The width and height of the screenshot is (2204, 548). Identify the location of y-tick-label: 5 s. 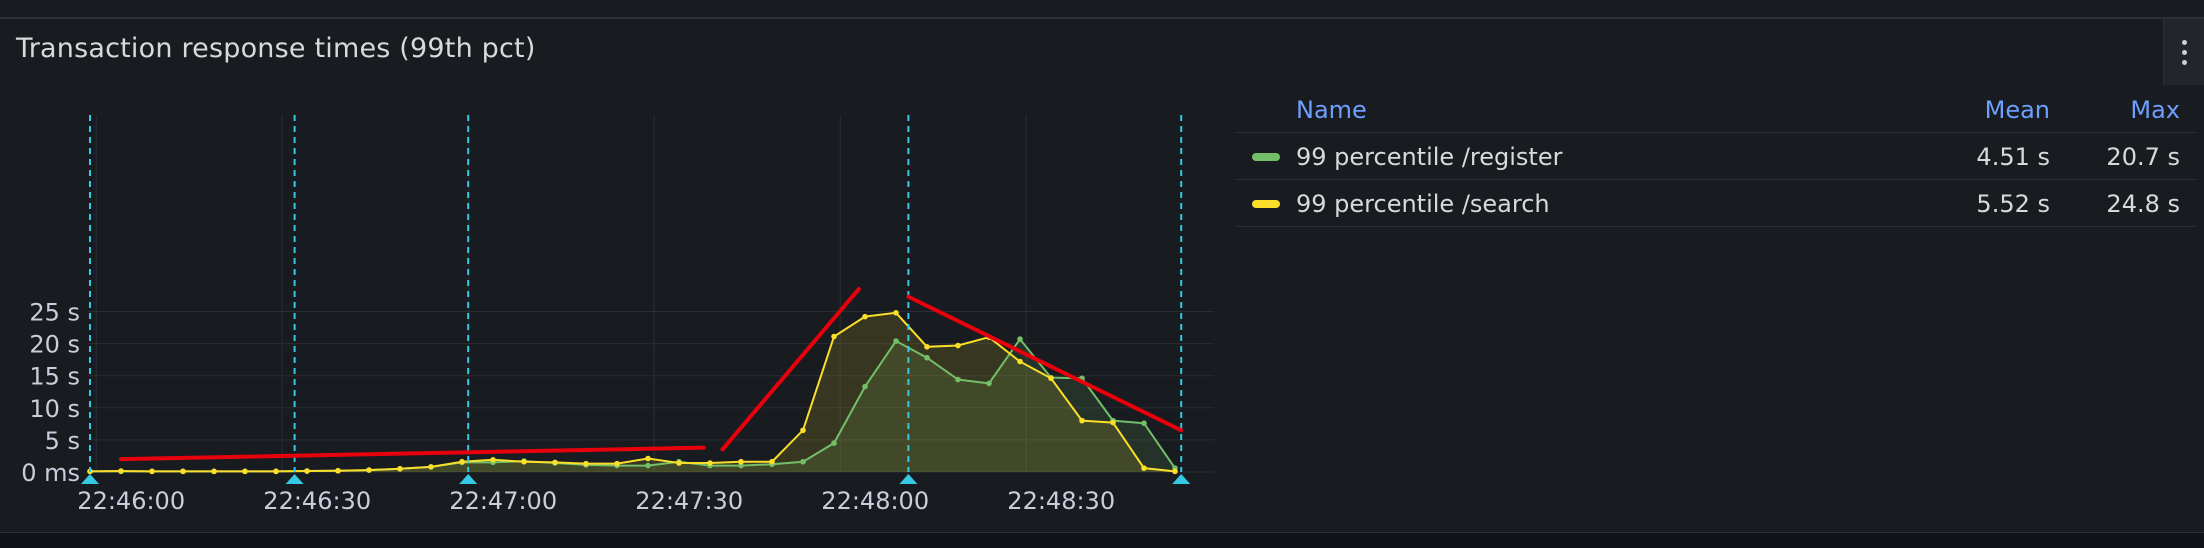
(62, 441).